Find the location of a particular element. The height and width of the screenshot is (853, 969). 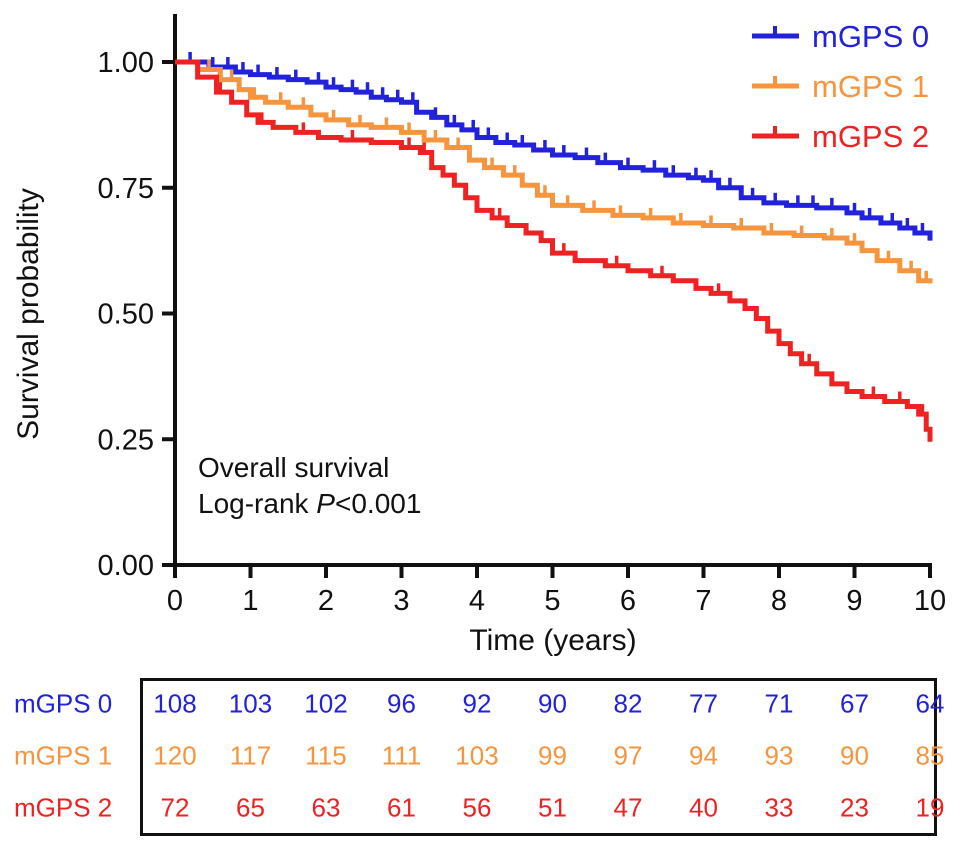

risk-count: 92 is located at coordinates (477, 703).